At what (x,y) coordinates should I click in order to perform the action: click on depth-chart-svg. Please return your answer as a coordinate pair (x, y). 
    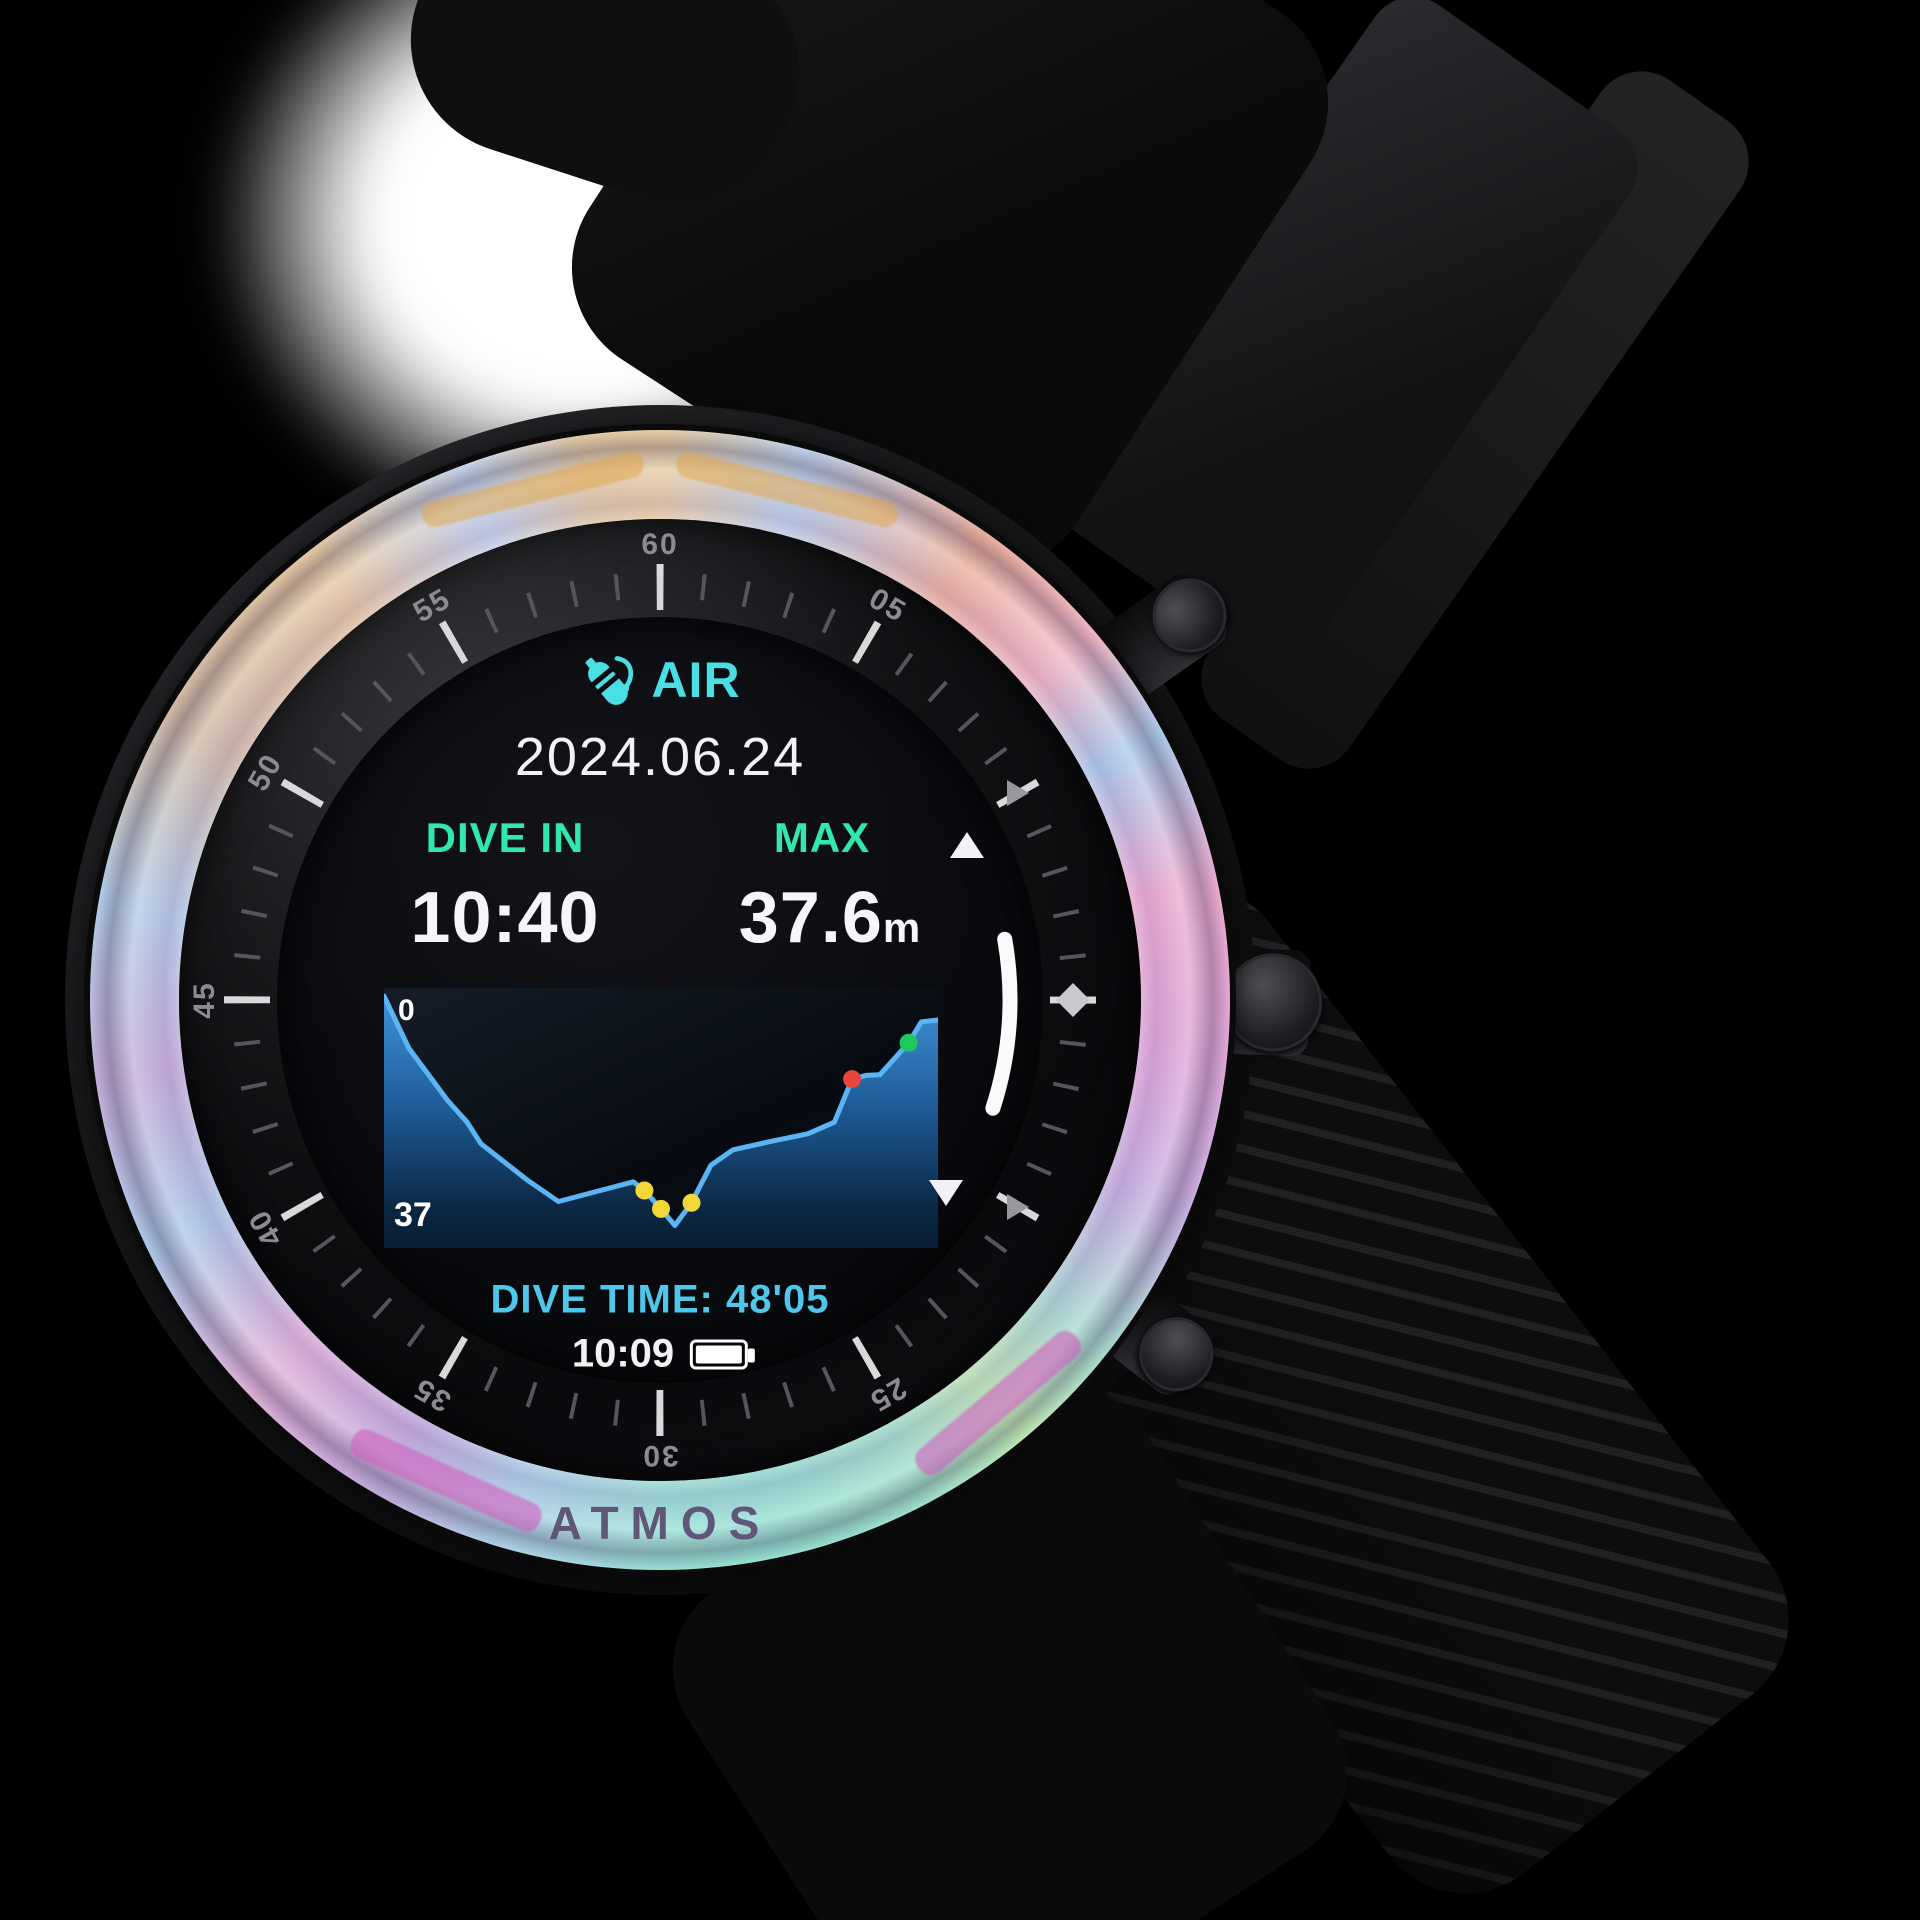
    Looking at the image, I should click on (661, 1118).